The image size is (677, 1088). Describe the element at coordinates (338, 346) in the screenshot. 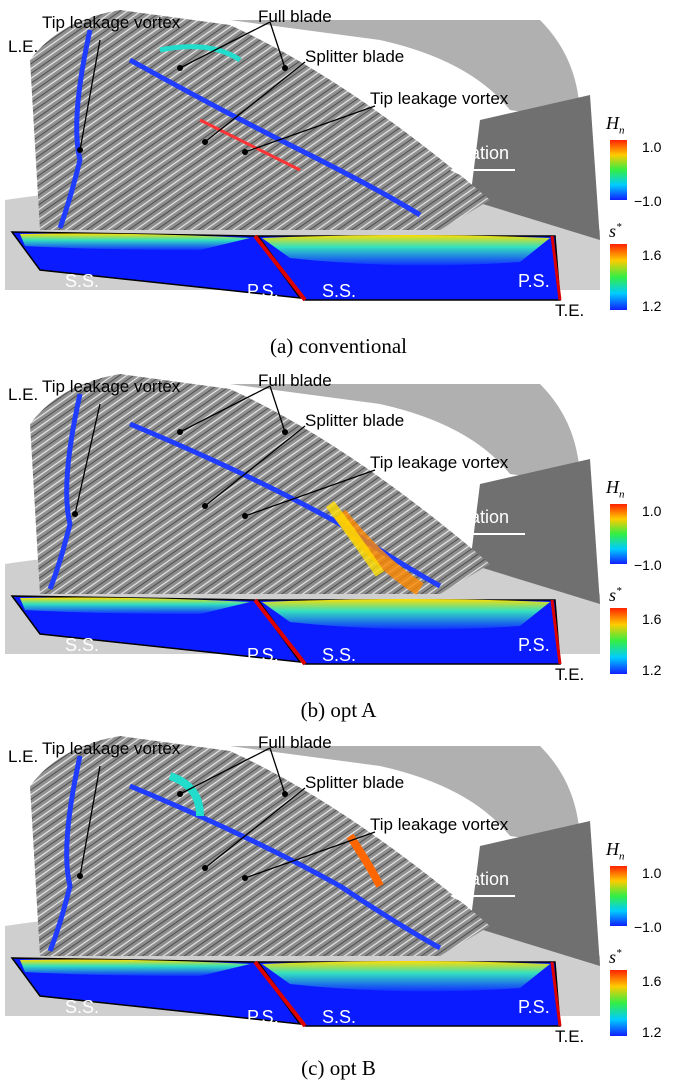

I see `caption-a: (a) conventional` at that location.